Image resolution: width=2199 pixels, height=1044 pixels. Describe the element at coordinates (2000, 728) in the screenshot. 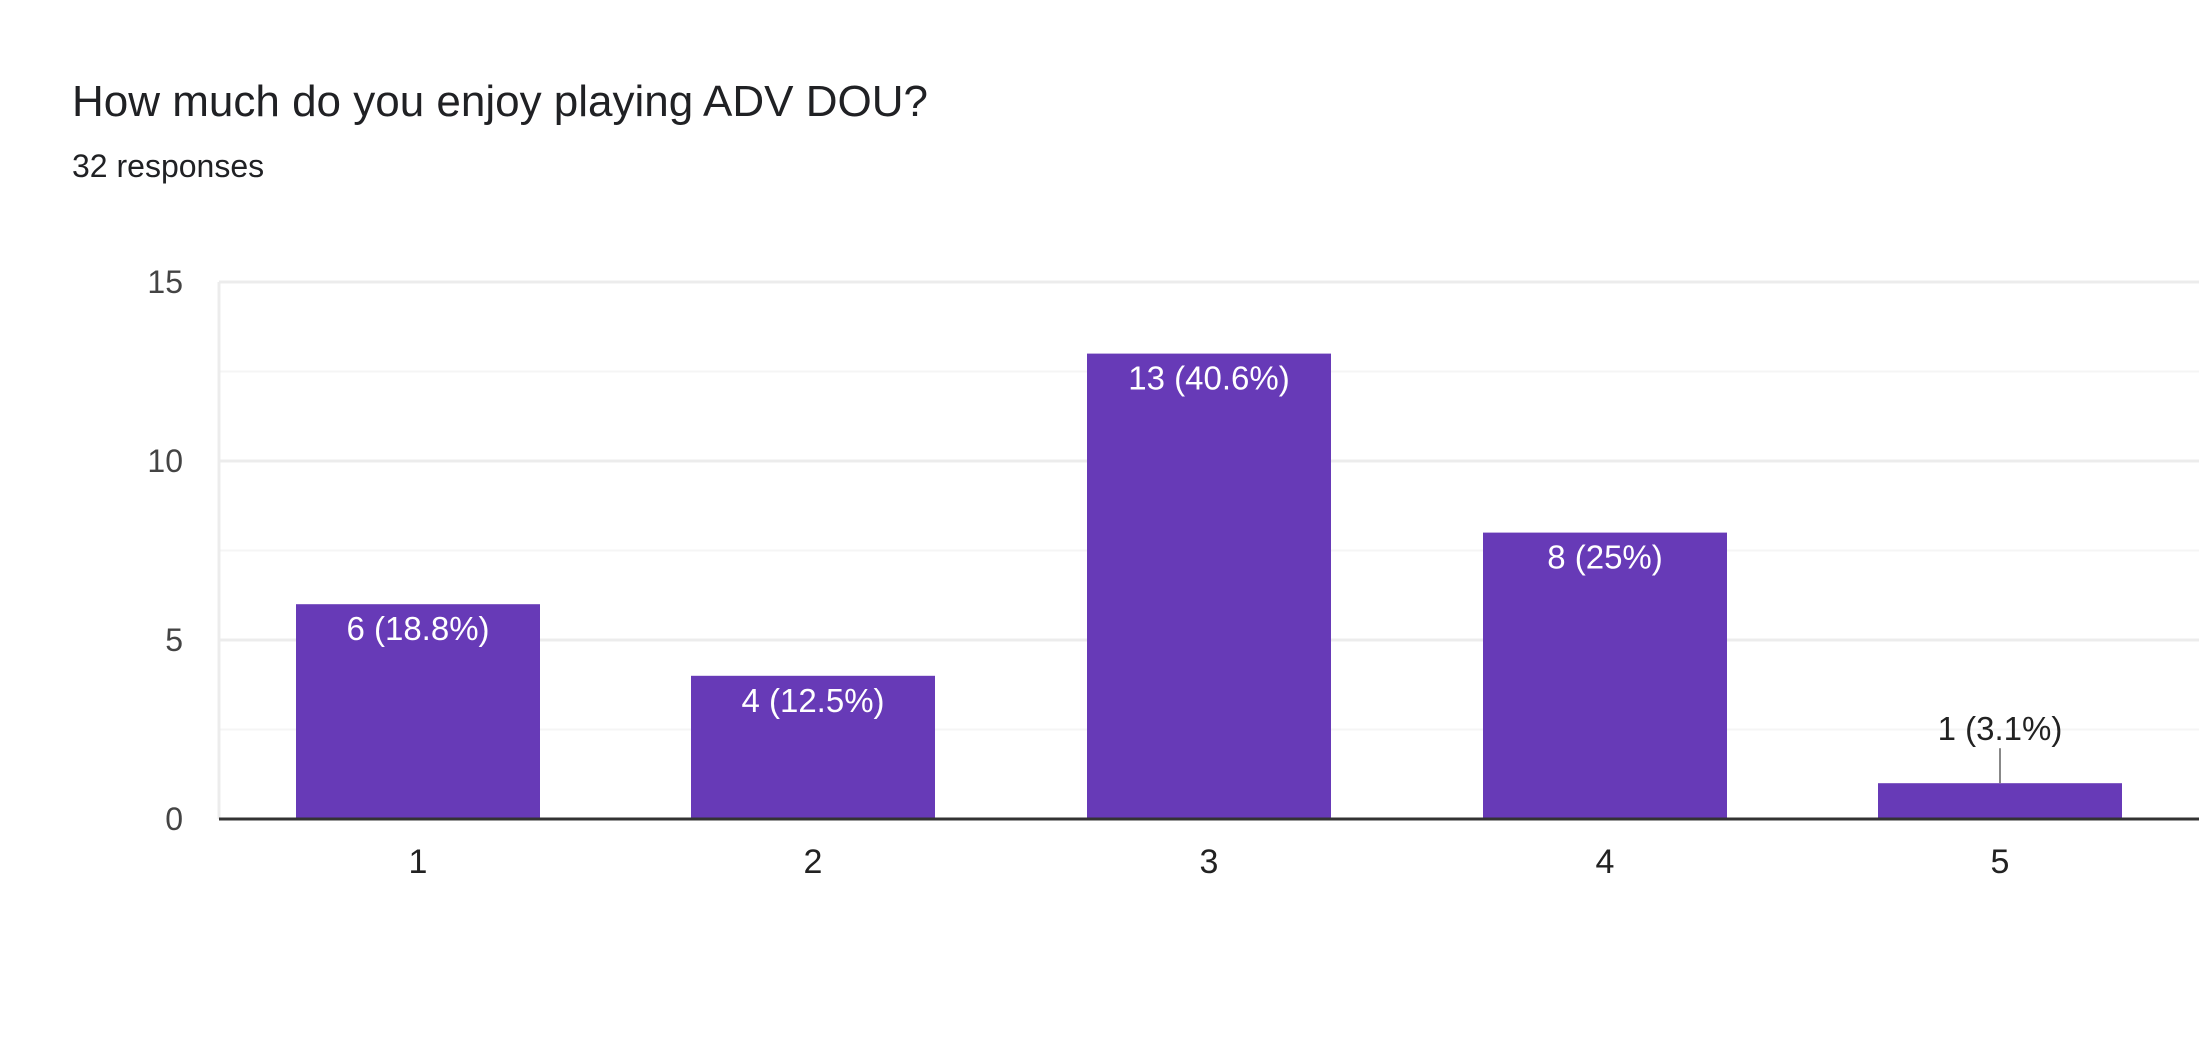

I see `data-label: 1 (3.1%)` at that location.